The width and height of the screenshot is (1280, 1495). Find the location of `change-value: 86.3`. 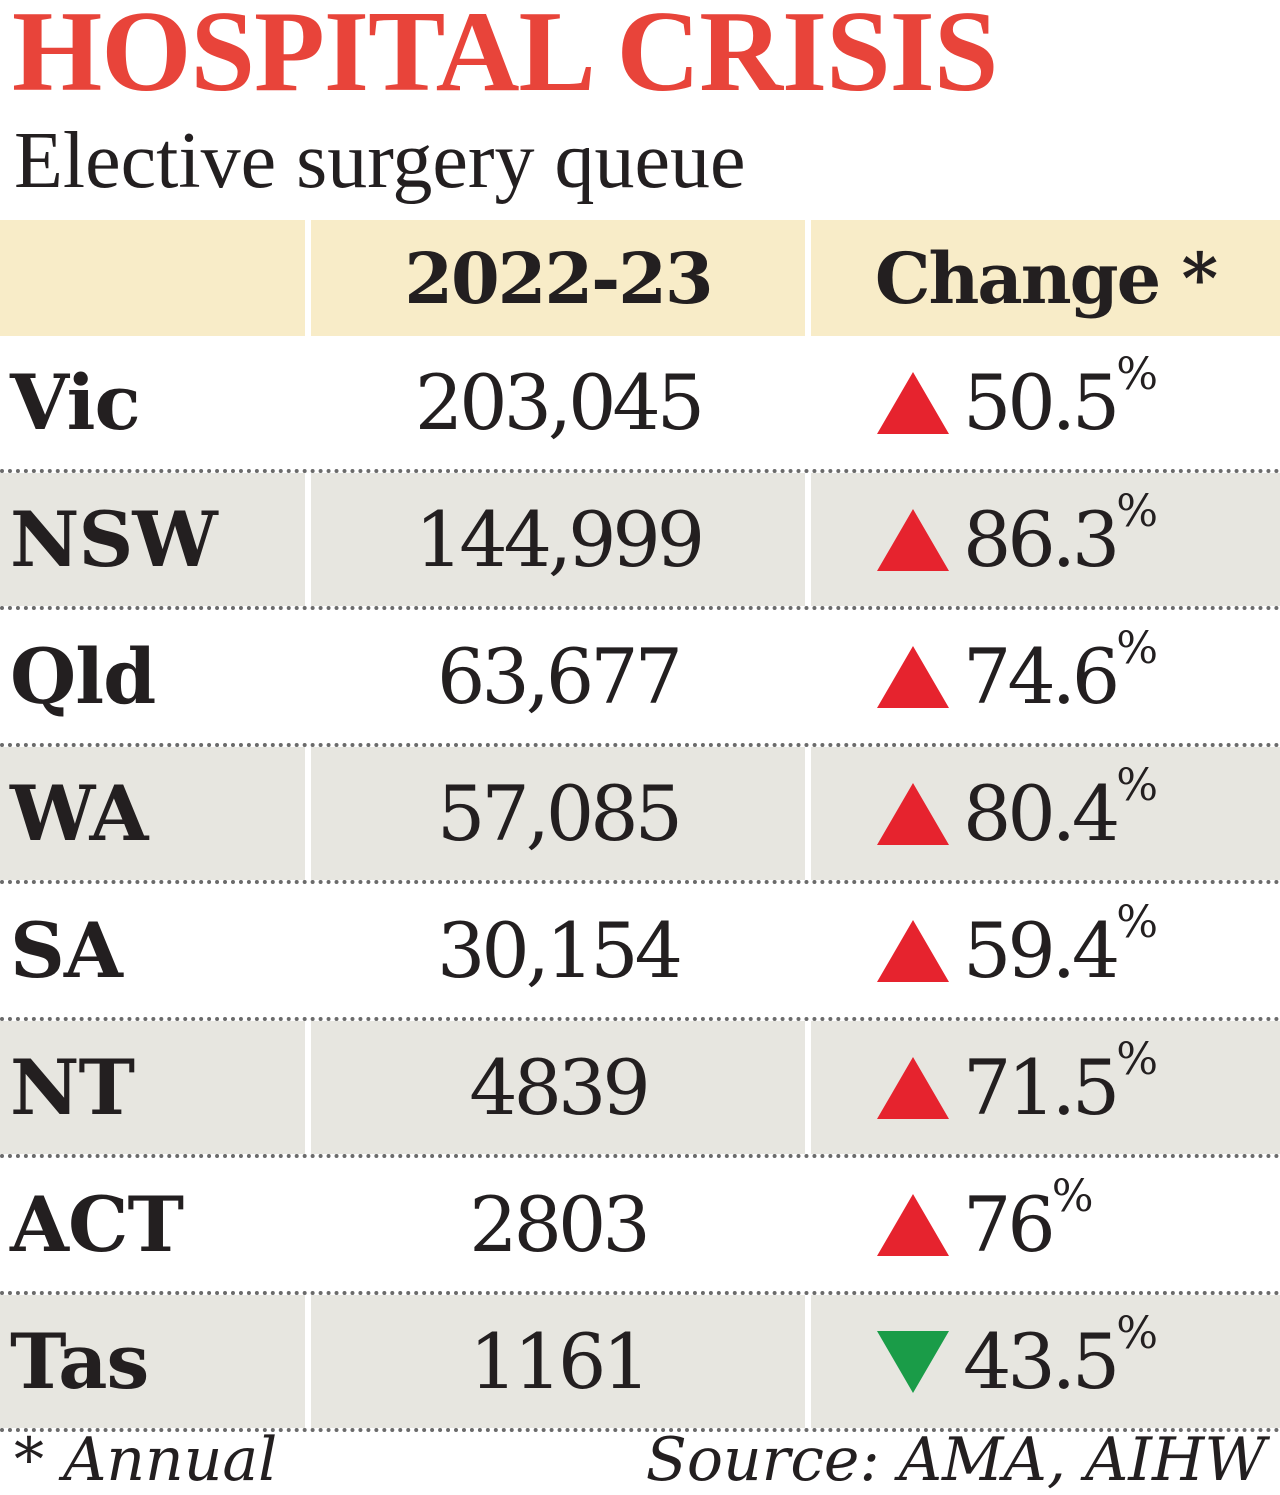

change-value: 86.3 is located at coordinates (1041, 539).